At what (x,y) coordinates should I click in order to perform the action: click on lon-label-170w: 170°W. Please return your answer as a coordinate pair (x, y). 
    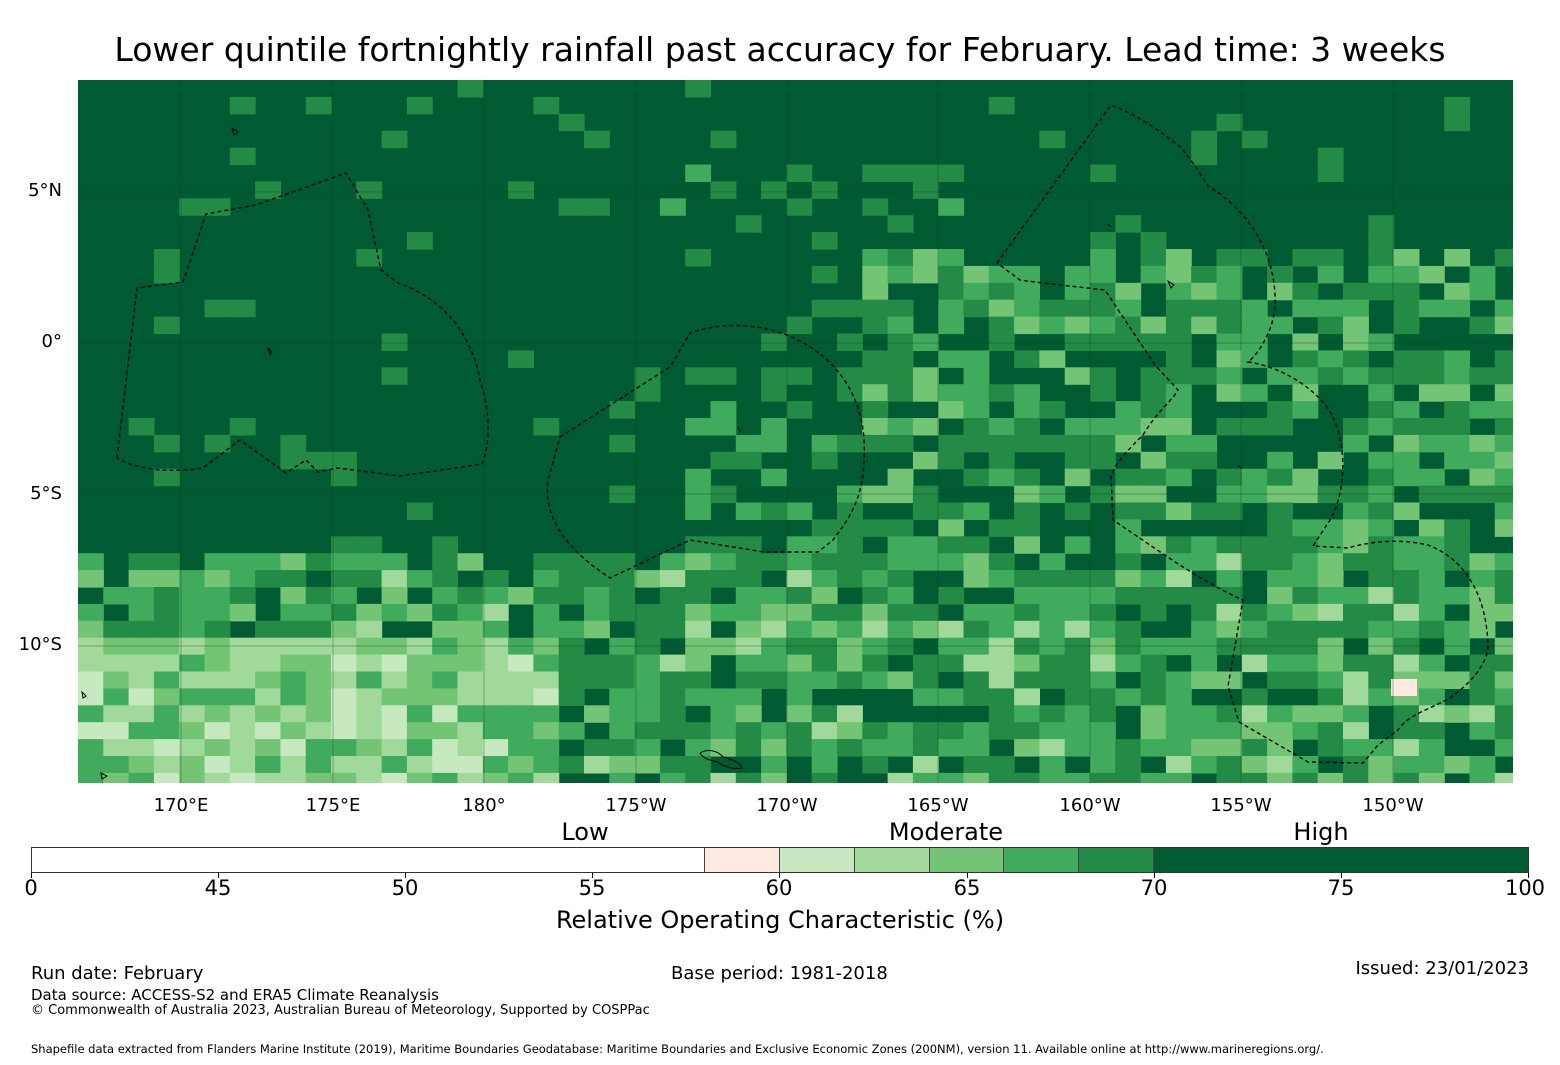
    Looking at the image, I should click on (787, 805).